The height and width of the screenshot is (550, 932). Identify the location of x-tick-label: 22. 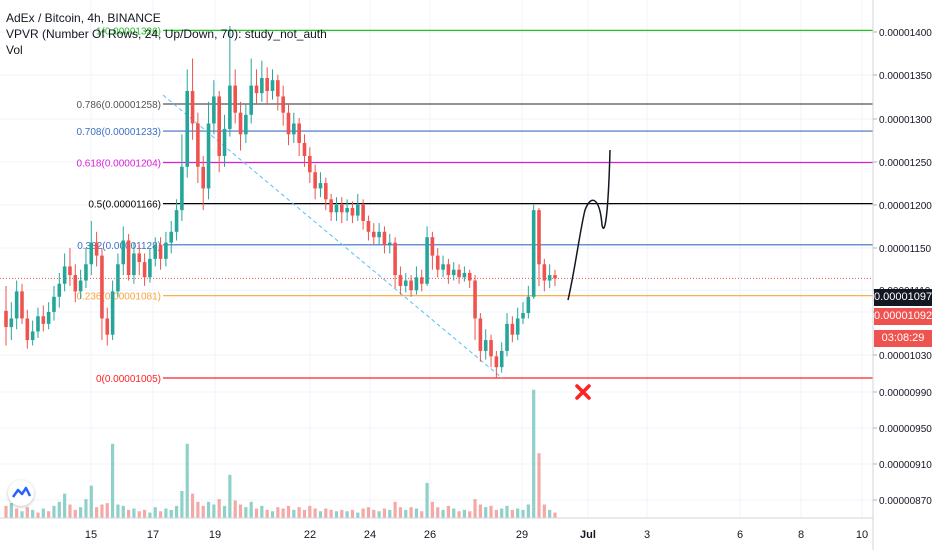
(310, 535).